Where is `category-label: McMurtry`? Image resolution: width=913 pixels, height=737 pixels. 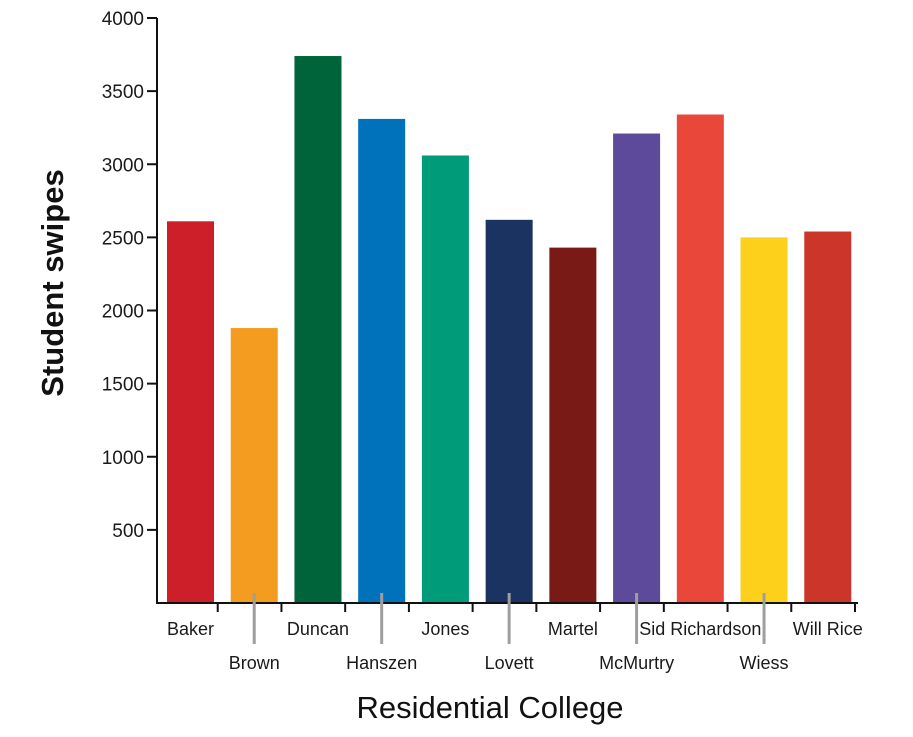
category-label: McMurtry is located at coordinates (636, 663).